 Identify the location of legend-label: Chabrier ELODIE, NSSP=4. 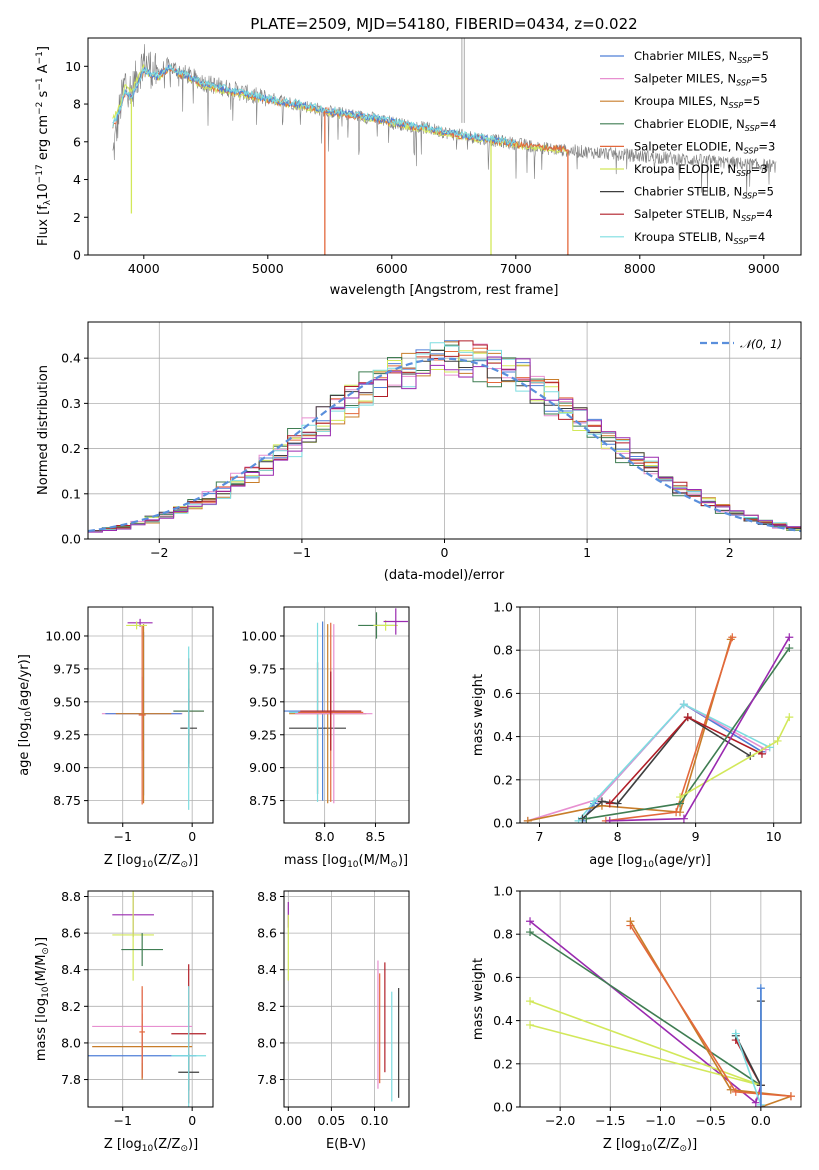
(705, 125).